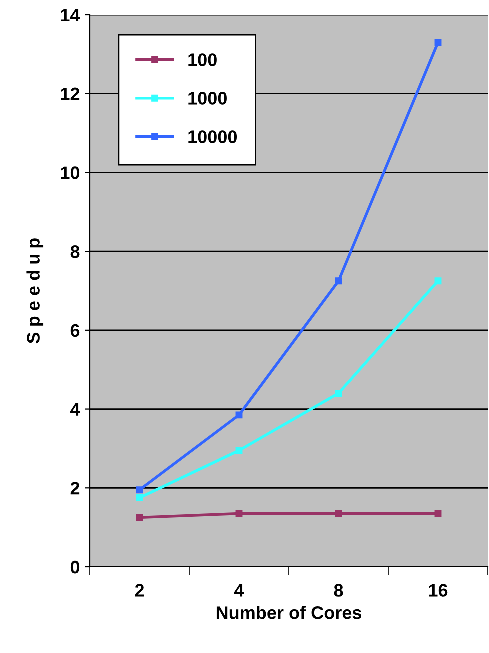  Describe the element at coordinates (239, 590) in the screenshot. I see `x-tick-label: 4` at that location.